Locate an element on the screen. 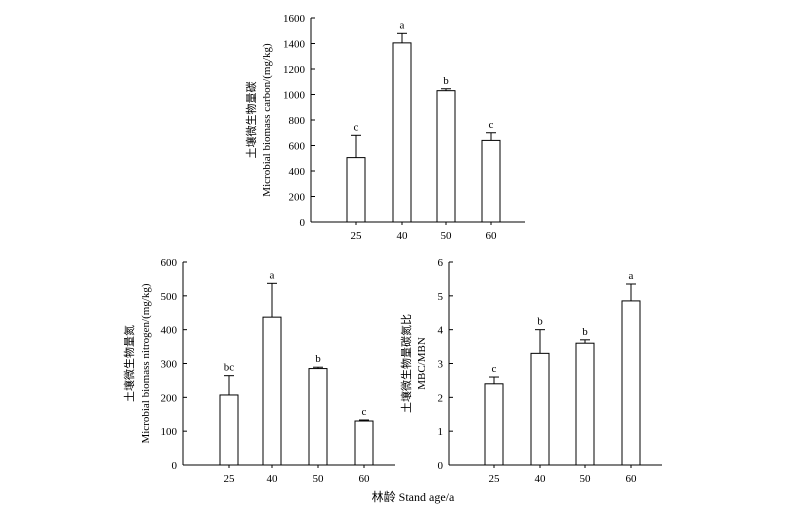 The height and width of the screenshot is (513, 800). y-tick-label: 300 is located at coordinates (169, 365).